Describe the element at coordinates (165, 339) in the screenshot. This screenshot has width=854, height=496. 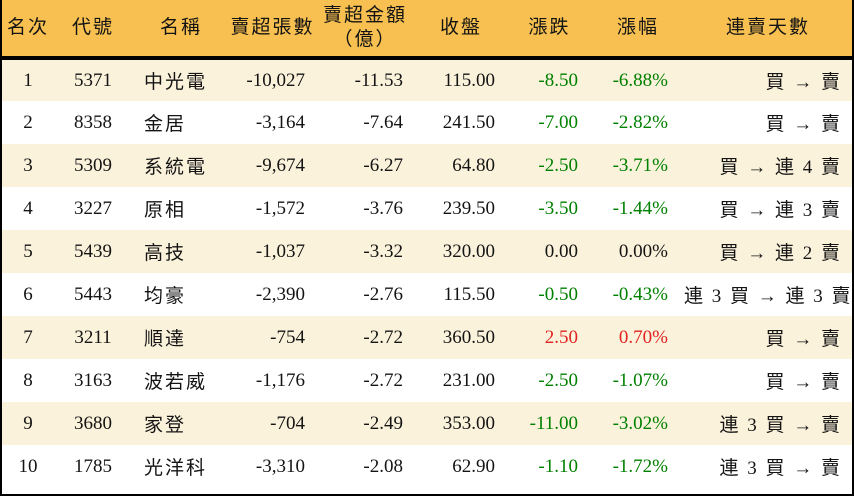
I see `stock-name-cell: 順達` at that location.